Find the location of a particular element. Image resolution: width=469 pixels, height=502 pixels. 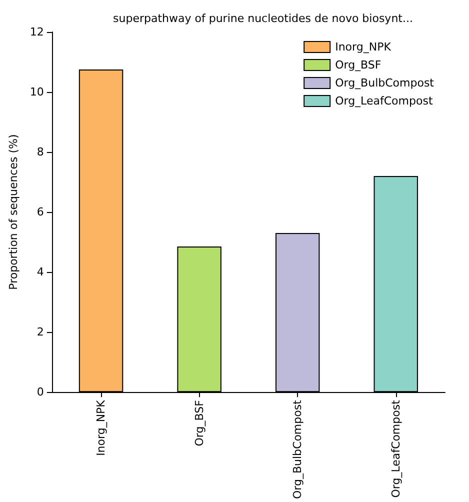

legend-label: Org_LeafCompost is located at coordinates (384, 101).